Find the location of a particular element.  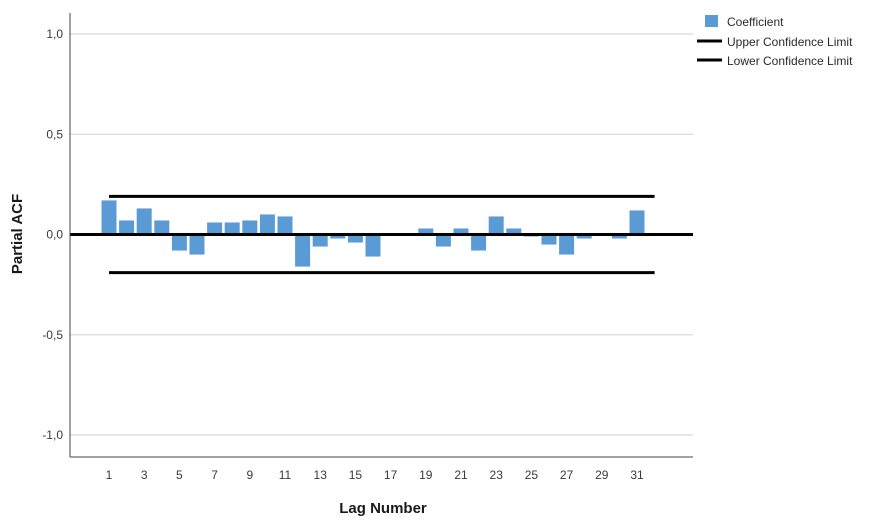

x-tick-label: 21 is located at coordinates (461, 475).